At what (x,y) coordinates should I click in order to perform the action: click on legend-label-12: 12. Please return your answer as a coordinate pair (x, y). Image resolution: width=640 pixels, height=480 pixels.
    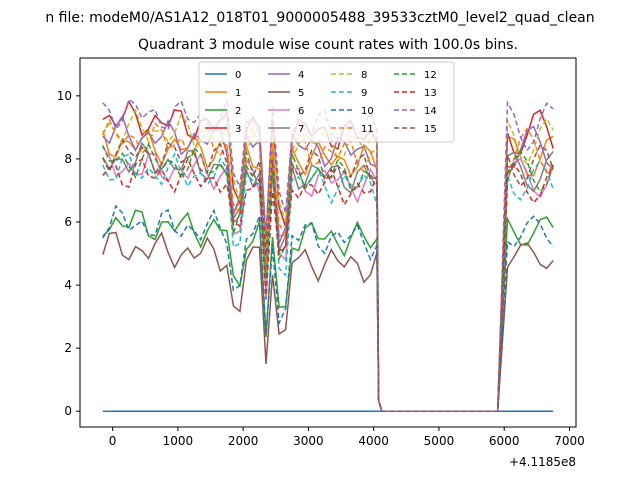
    Looking at the image, I should click on (430, 75).